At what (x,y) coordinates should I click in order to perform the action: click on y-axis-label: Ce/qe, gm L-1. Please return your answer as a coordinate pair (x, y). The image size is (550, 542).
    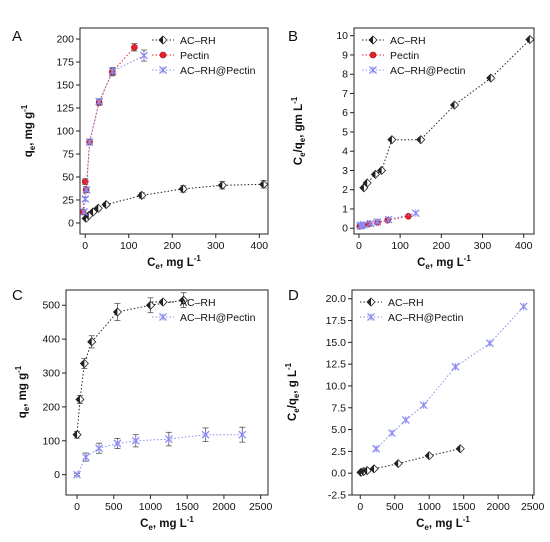
    Looking at the image, I should click on (298, 130).